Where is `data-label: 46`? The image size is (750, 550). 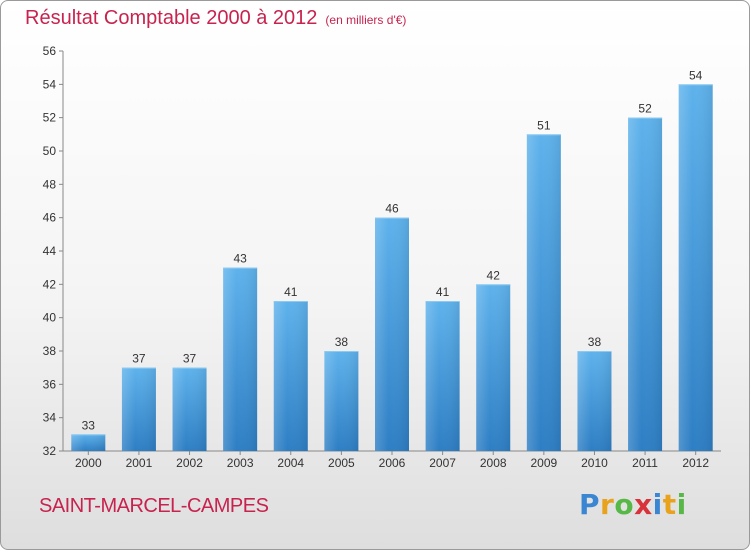
data-label: 46 is located at coordinates (392, 209).